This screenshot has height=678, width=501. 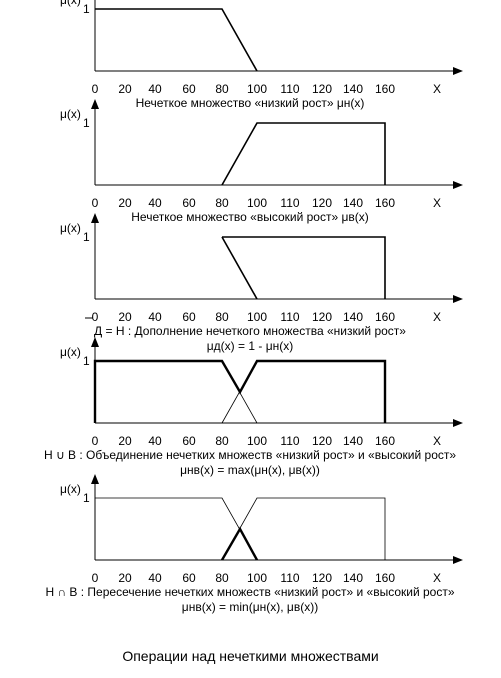 I want to click on panel-caption: μнв(x) = max(μн(x), μв(x)), so click(x=250, y=470).